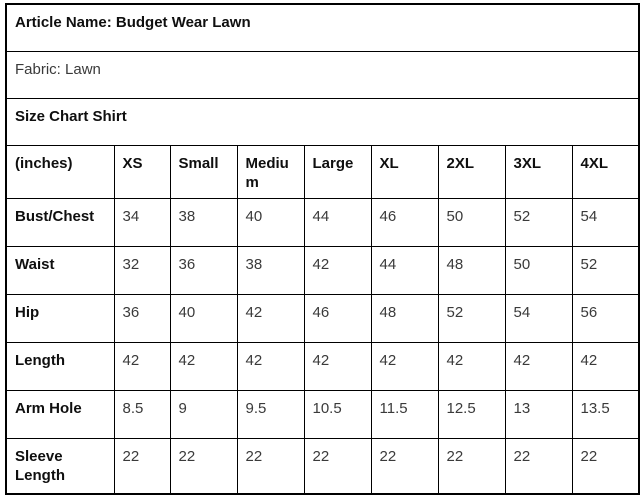  I want to click on unit-header: (inches), so click(60, 171).